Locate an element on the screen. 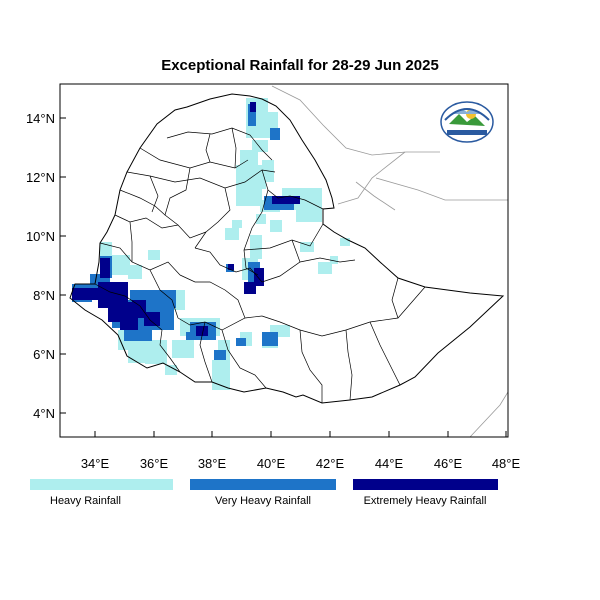 The height and width of the screenshot is (600, 600). x-axis-ticks: 34°E 36°E 38°E 40°E 42°E 44°E 46°E 48°E is located at coordinates (301, 451).